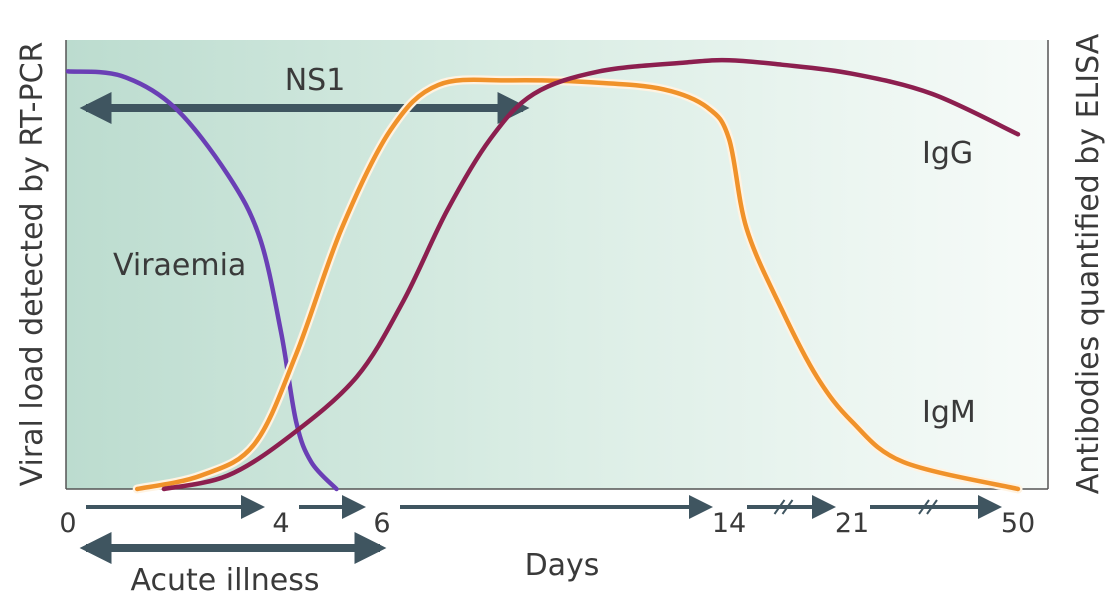  I want to click on x-tick-0: 0, so click(67, 523).